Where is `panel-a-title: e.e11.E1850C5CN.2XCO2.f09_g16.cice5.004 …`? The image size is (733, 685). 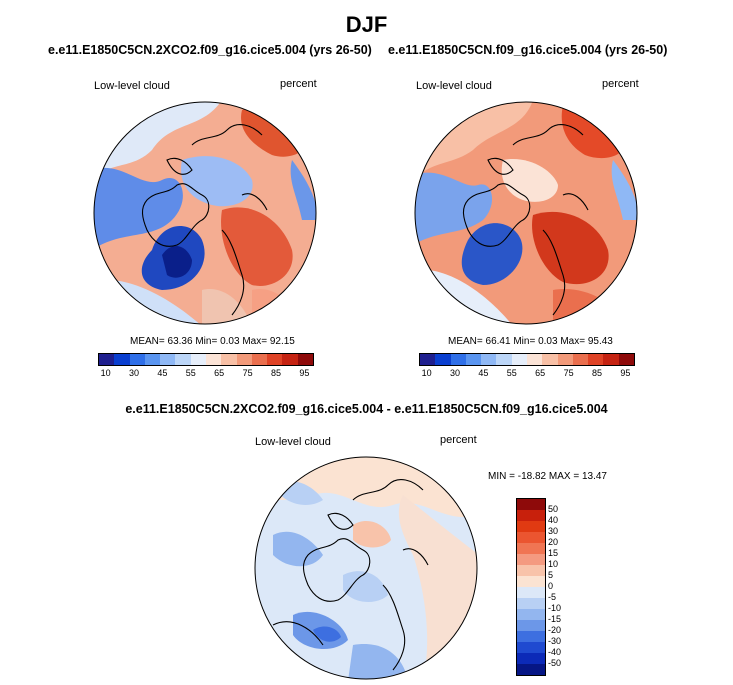 panel-a-title: e.e11.E1850C5CN.2XCO2.f09_g16.cice5.004 … is located at coordinates (210, 50).